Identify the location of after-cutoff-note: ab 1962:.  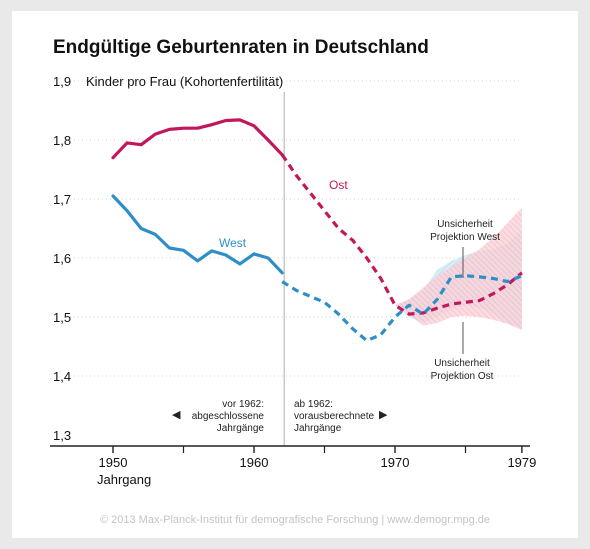
(313, 404).